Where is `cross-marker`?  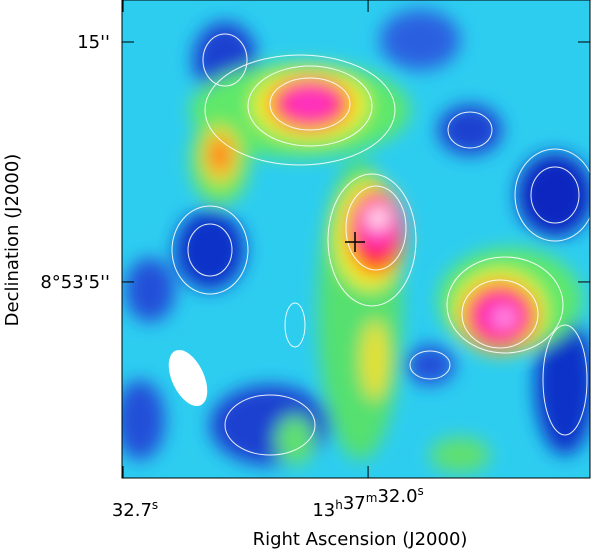
cross-marker is located at coordinates (355, 242).